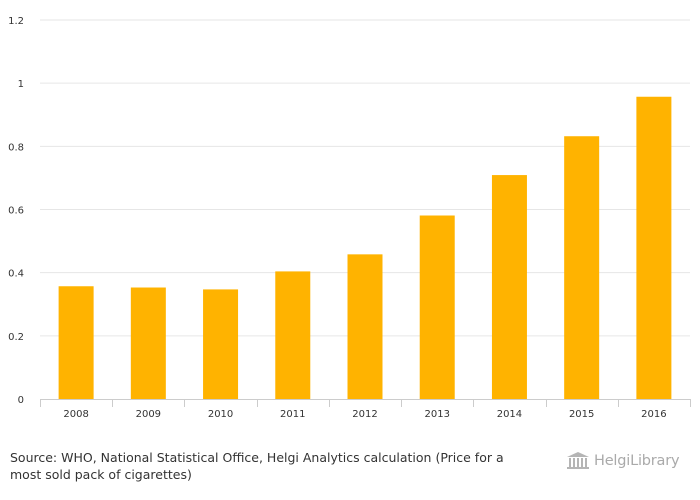 The height and width of the screenshot is (500, 700). Describe the element at coordinates (221, 344) in the screenshot. I see `bar-2010` at that location.